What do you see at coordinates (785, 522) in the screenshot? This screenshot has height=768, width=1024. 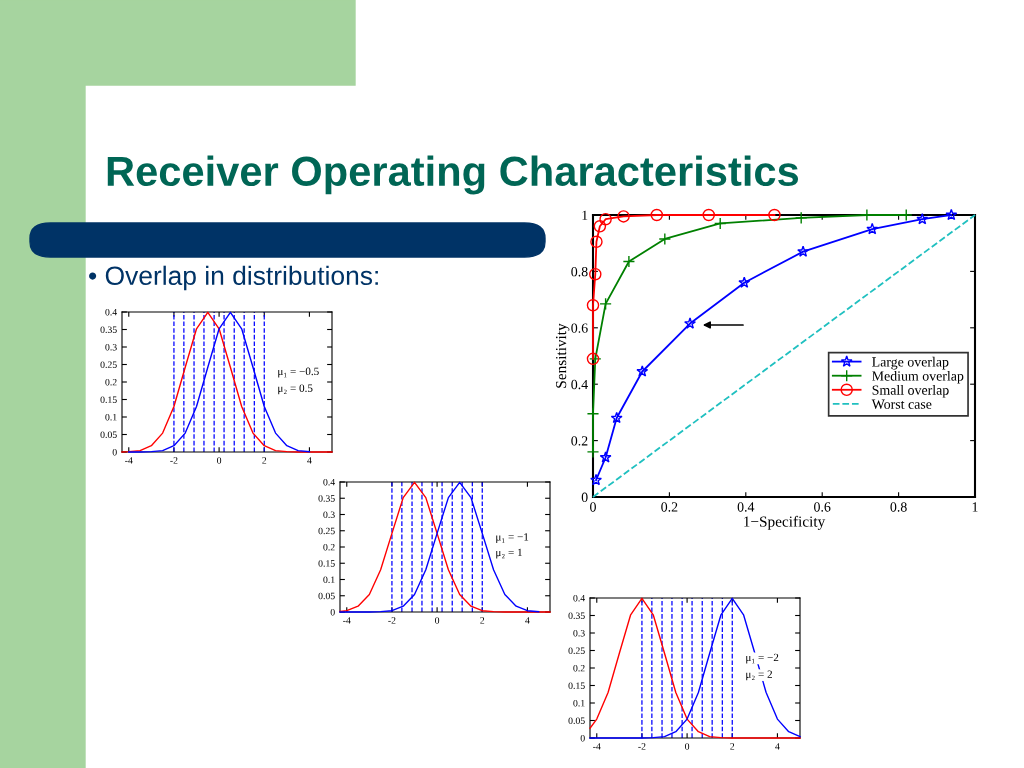 I see `x-axis-title: 1−Specificity` at bounding box center [785, 522].